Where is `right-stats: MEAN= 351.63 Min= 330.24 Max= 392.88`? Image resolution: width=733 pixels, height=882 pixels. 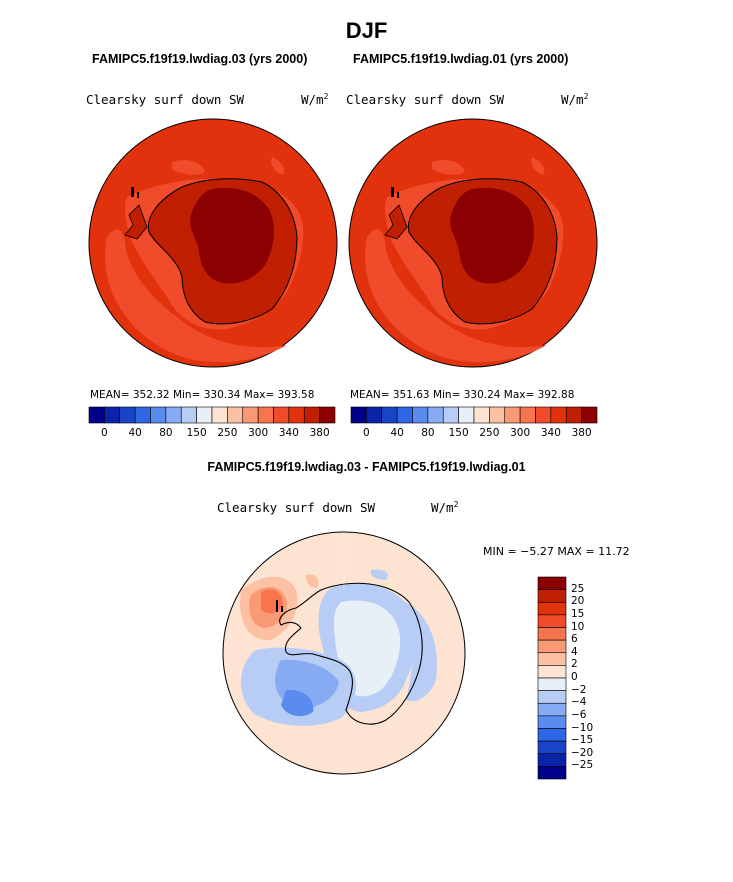 right-stats: MEAN= 351.63 Min= 330.24 Max= 392.88 is located at coordinates (462, 395).